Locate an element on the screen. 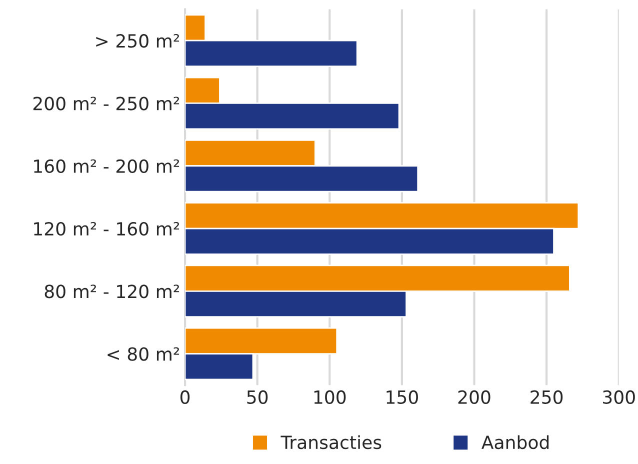 This screenshot has width=638, height=464. x-tick-label: 150 is located at coordinates (402, 397).